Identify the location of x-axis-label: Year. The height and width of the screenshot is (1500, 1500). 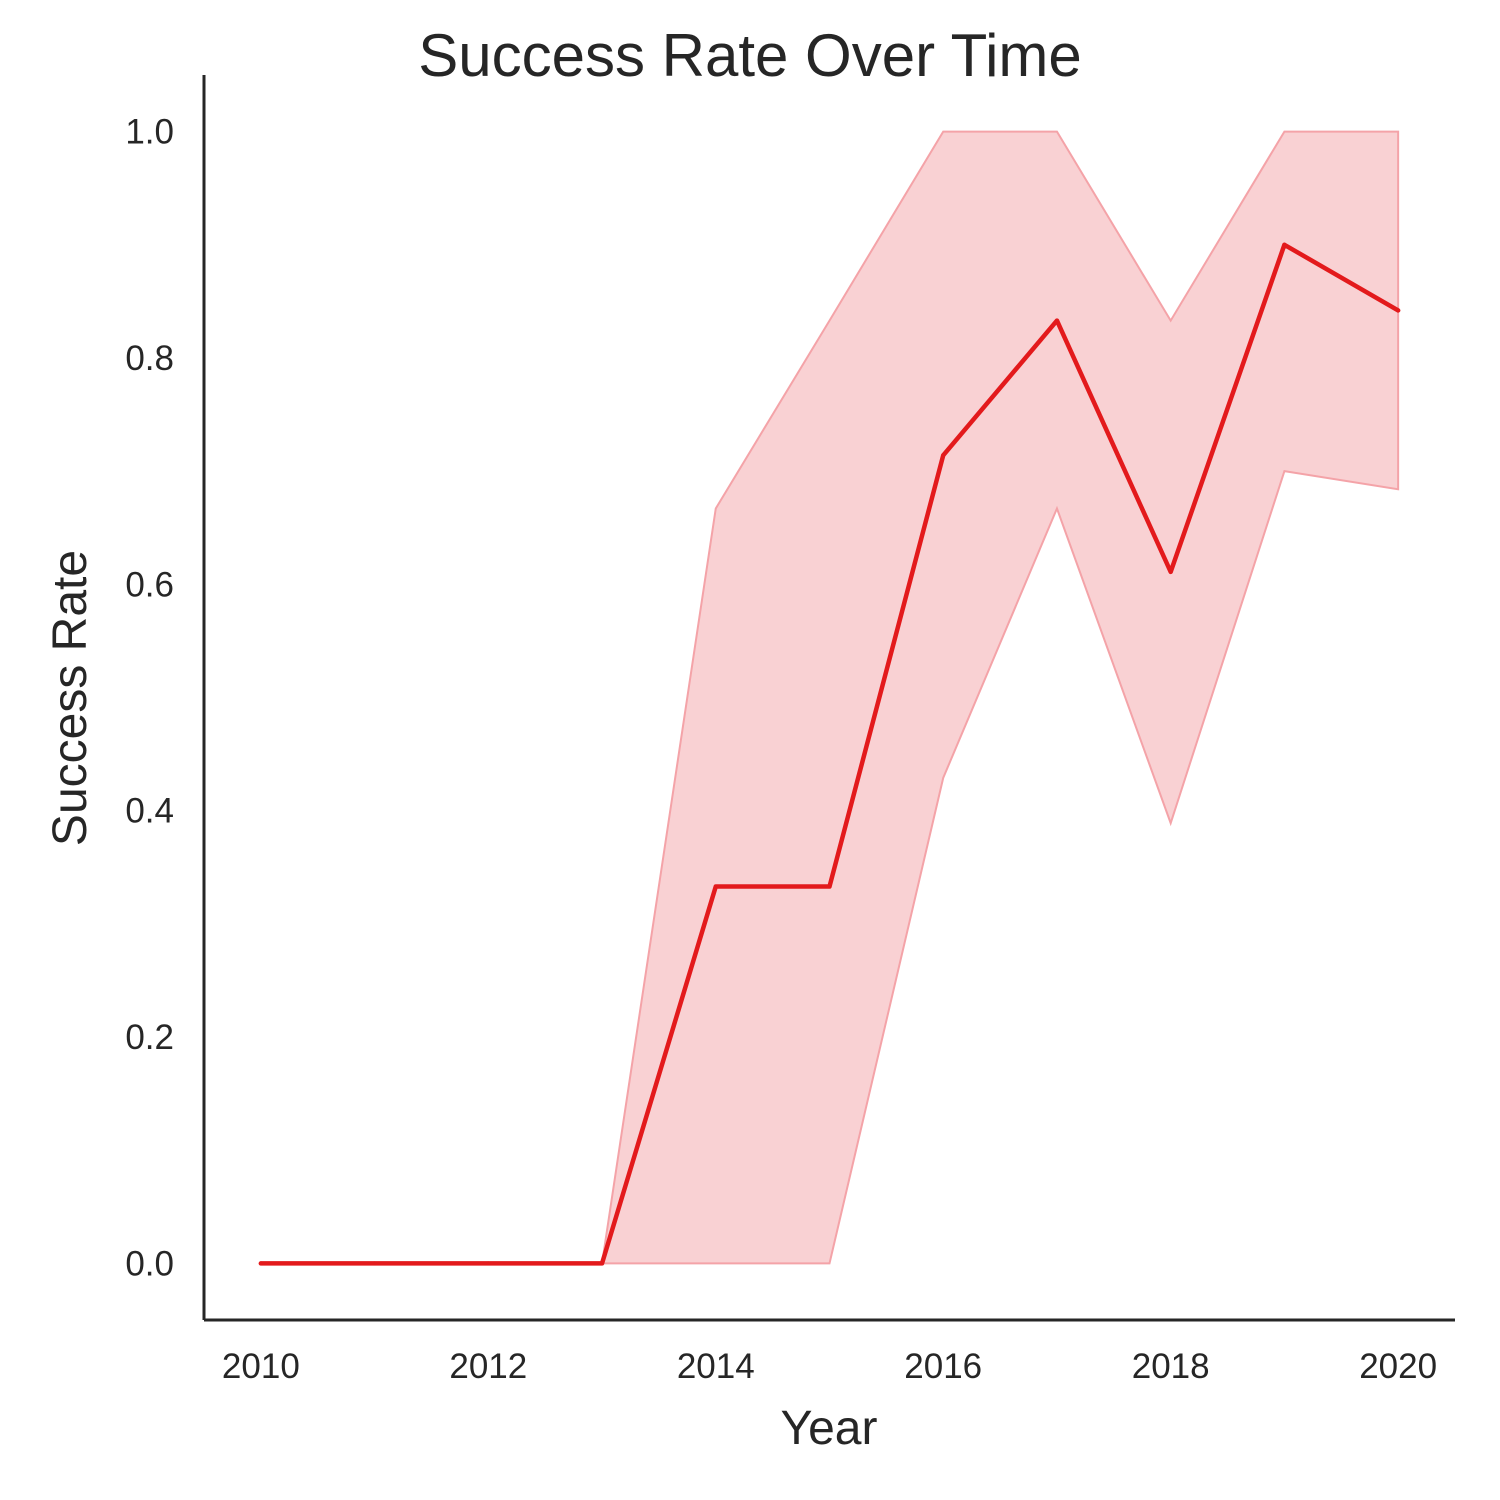
(829, 1428).